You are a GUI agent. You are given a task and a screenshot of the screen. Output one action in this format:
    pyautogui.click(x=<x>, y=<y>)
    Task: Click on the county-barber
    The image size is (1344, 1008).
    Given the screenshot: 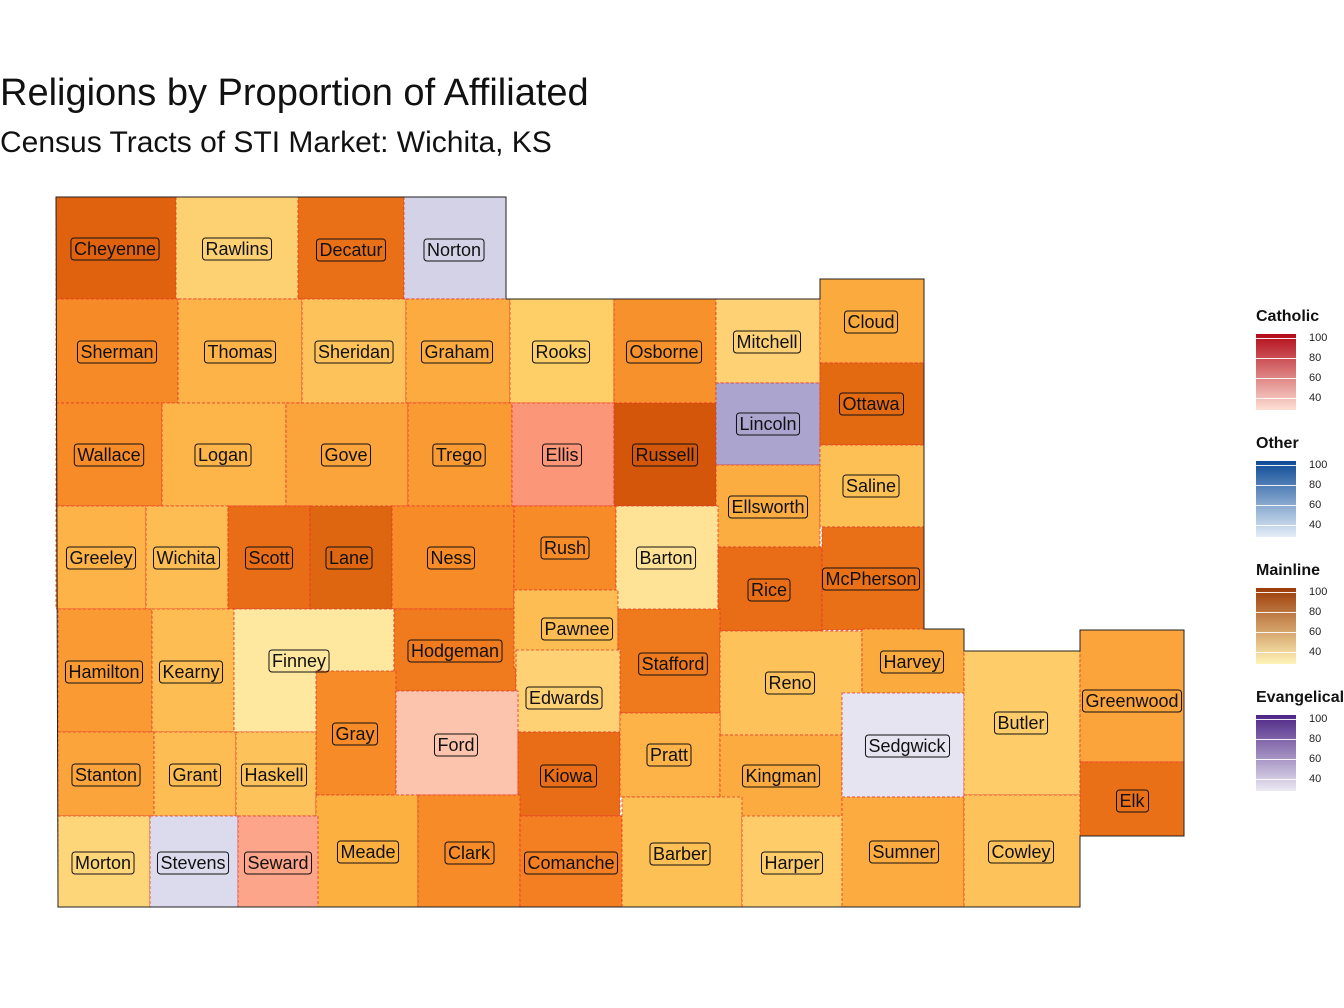 What is the action you would take?
    pyautogui.click(x=682, y=852)
    